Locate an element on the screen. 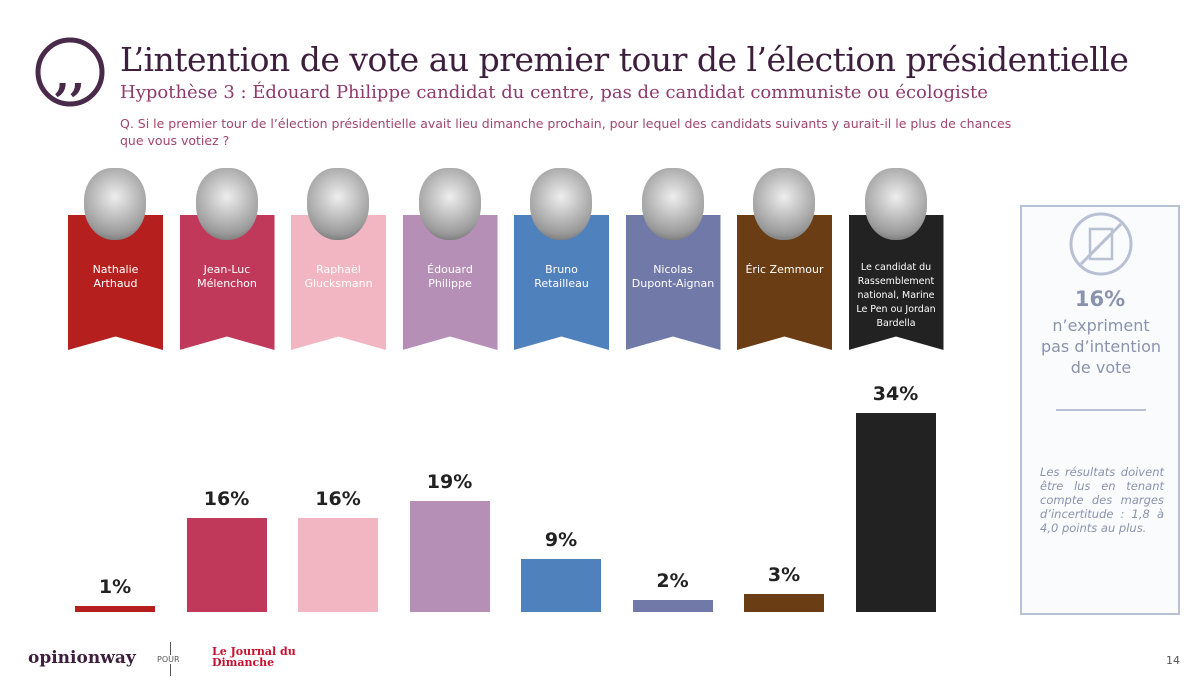 The image size is (1200, 686). value-label: 1% is located at coordinates (115, 587).